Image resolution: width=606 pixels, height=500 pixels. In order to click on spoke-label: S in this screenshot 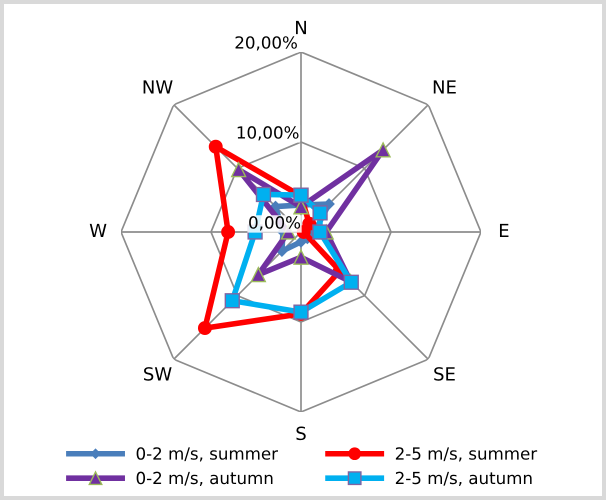, I will do `click(301, 433)`.